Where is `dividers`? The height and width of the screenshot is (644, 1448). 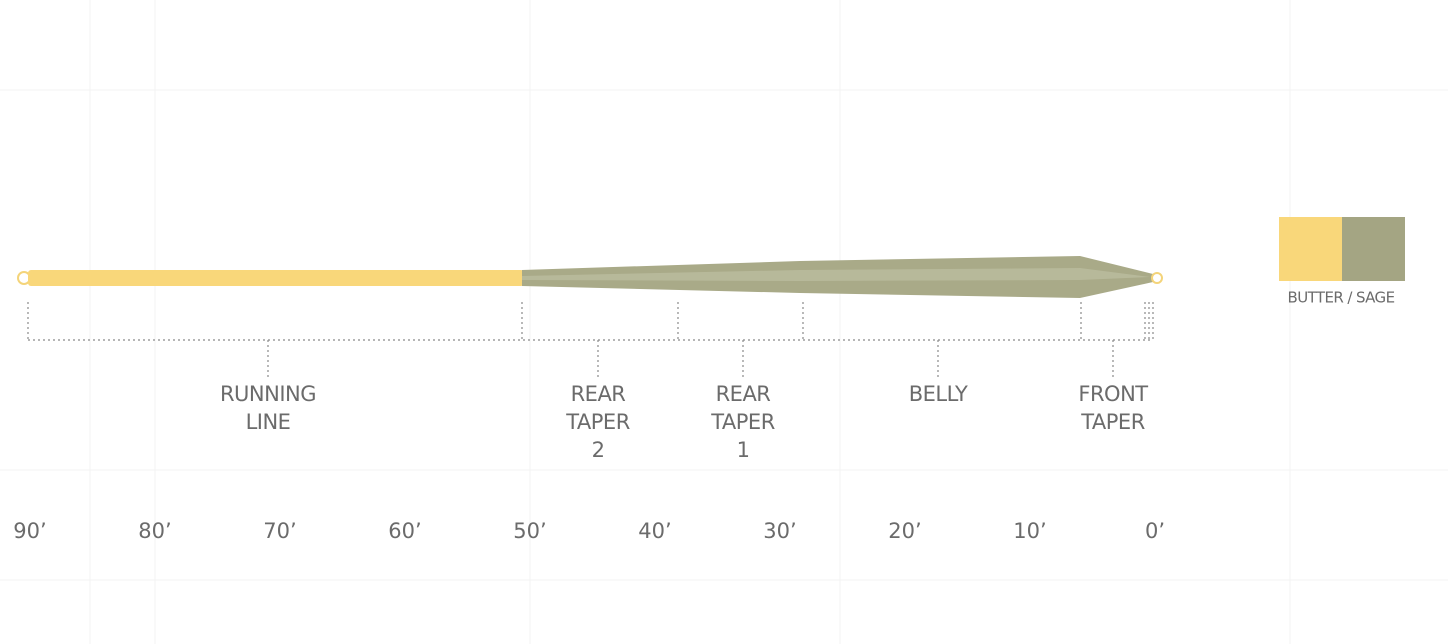
dividers is located at coordinates (590, 341).